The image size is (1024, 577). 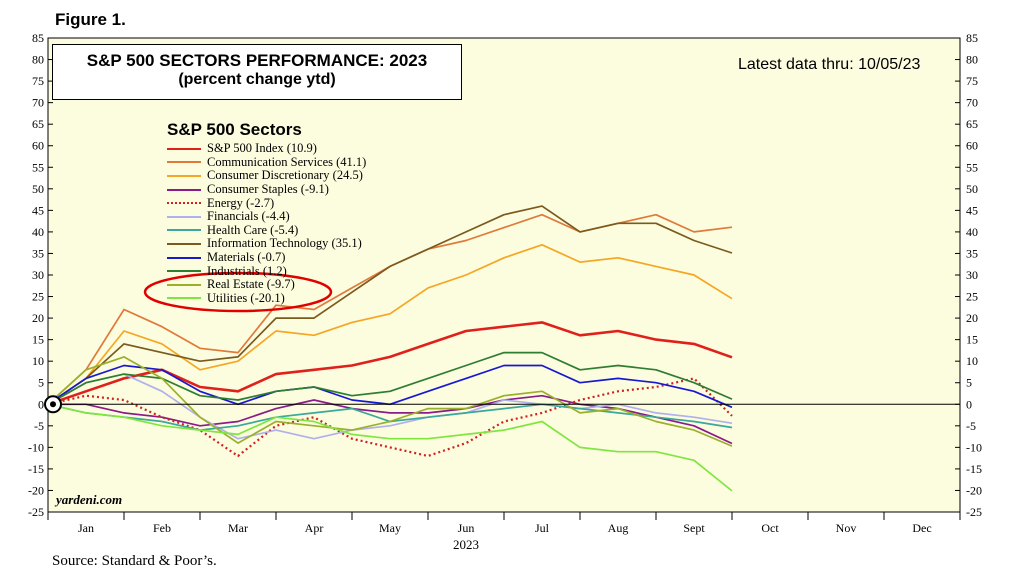 I want to click on legend-label: Industrials (1.2), so click(x=247, y=270).